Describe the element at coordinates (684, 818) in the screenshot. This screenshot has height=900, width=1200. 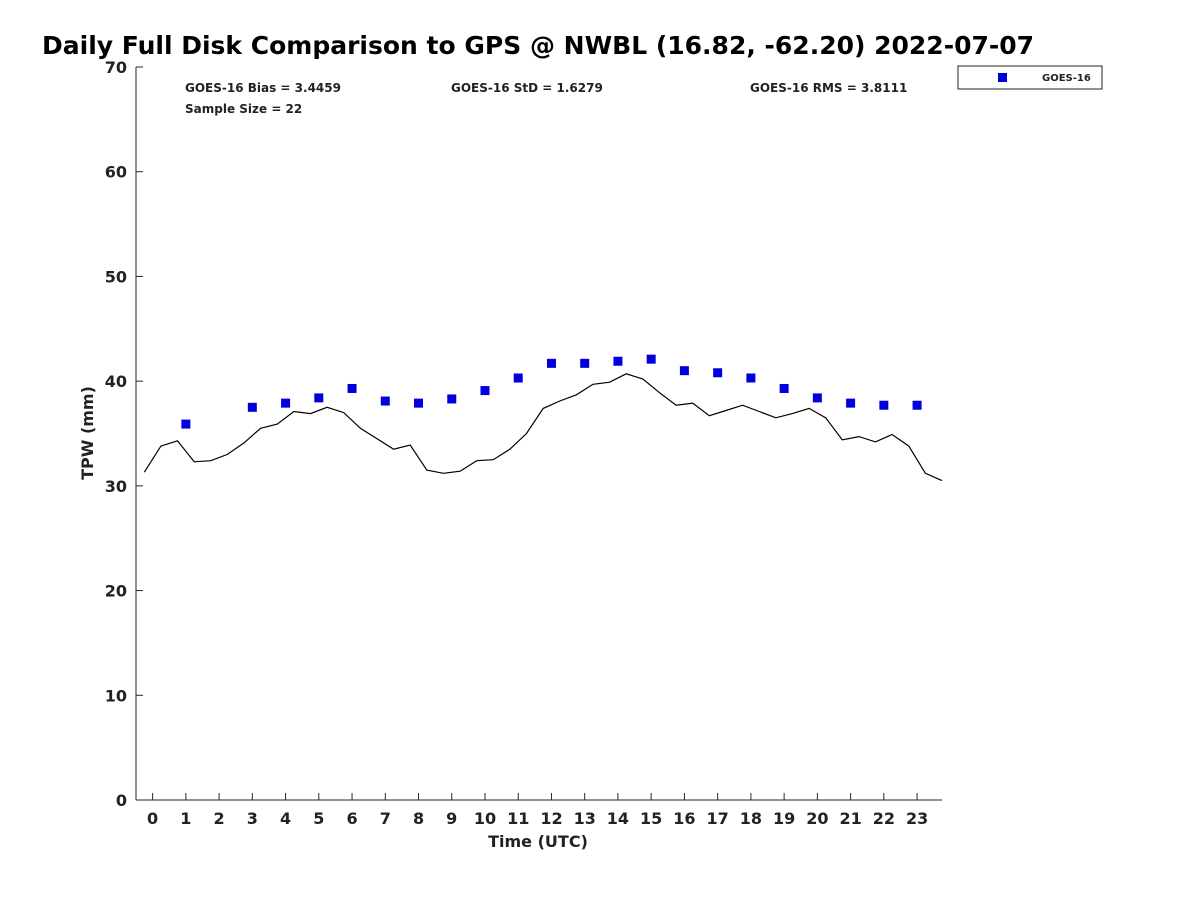
I see `x-tick-label: 16` at that location.